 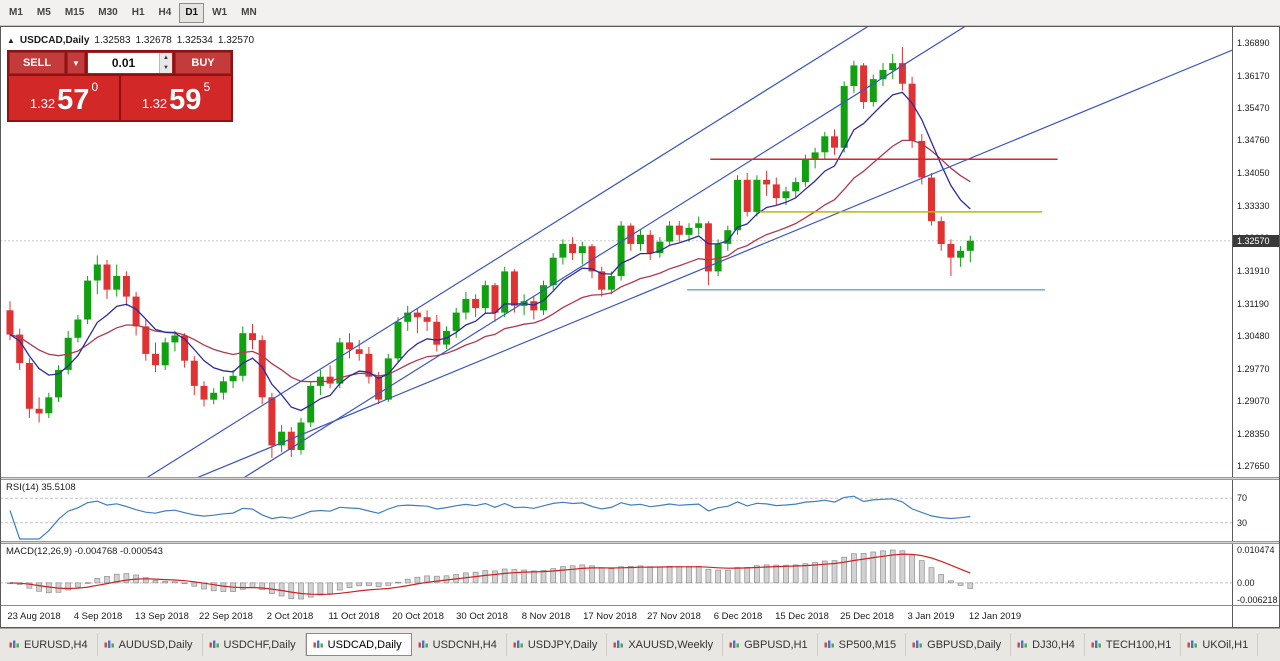 I want to click on buy-button: BUY, so click(x=203, y=63).